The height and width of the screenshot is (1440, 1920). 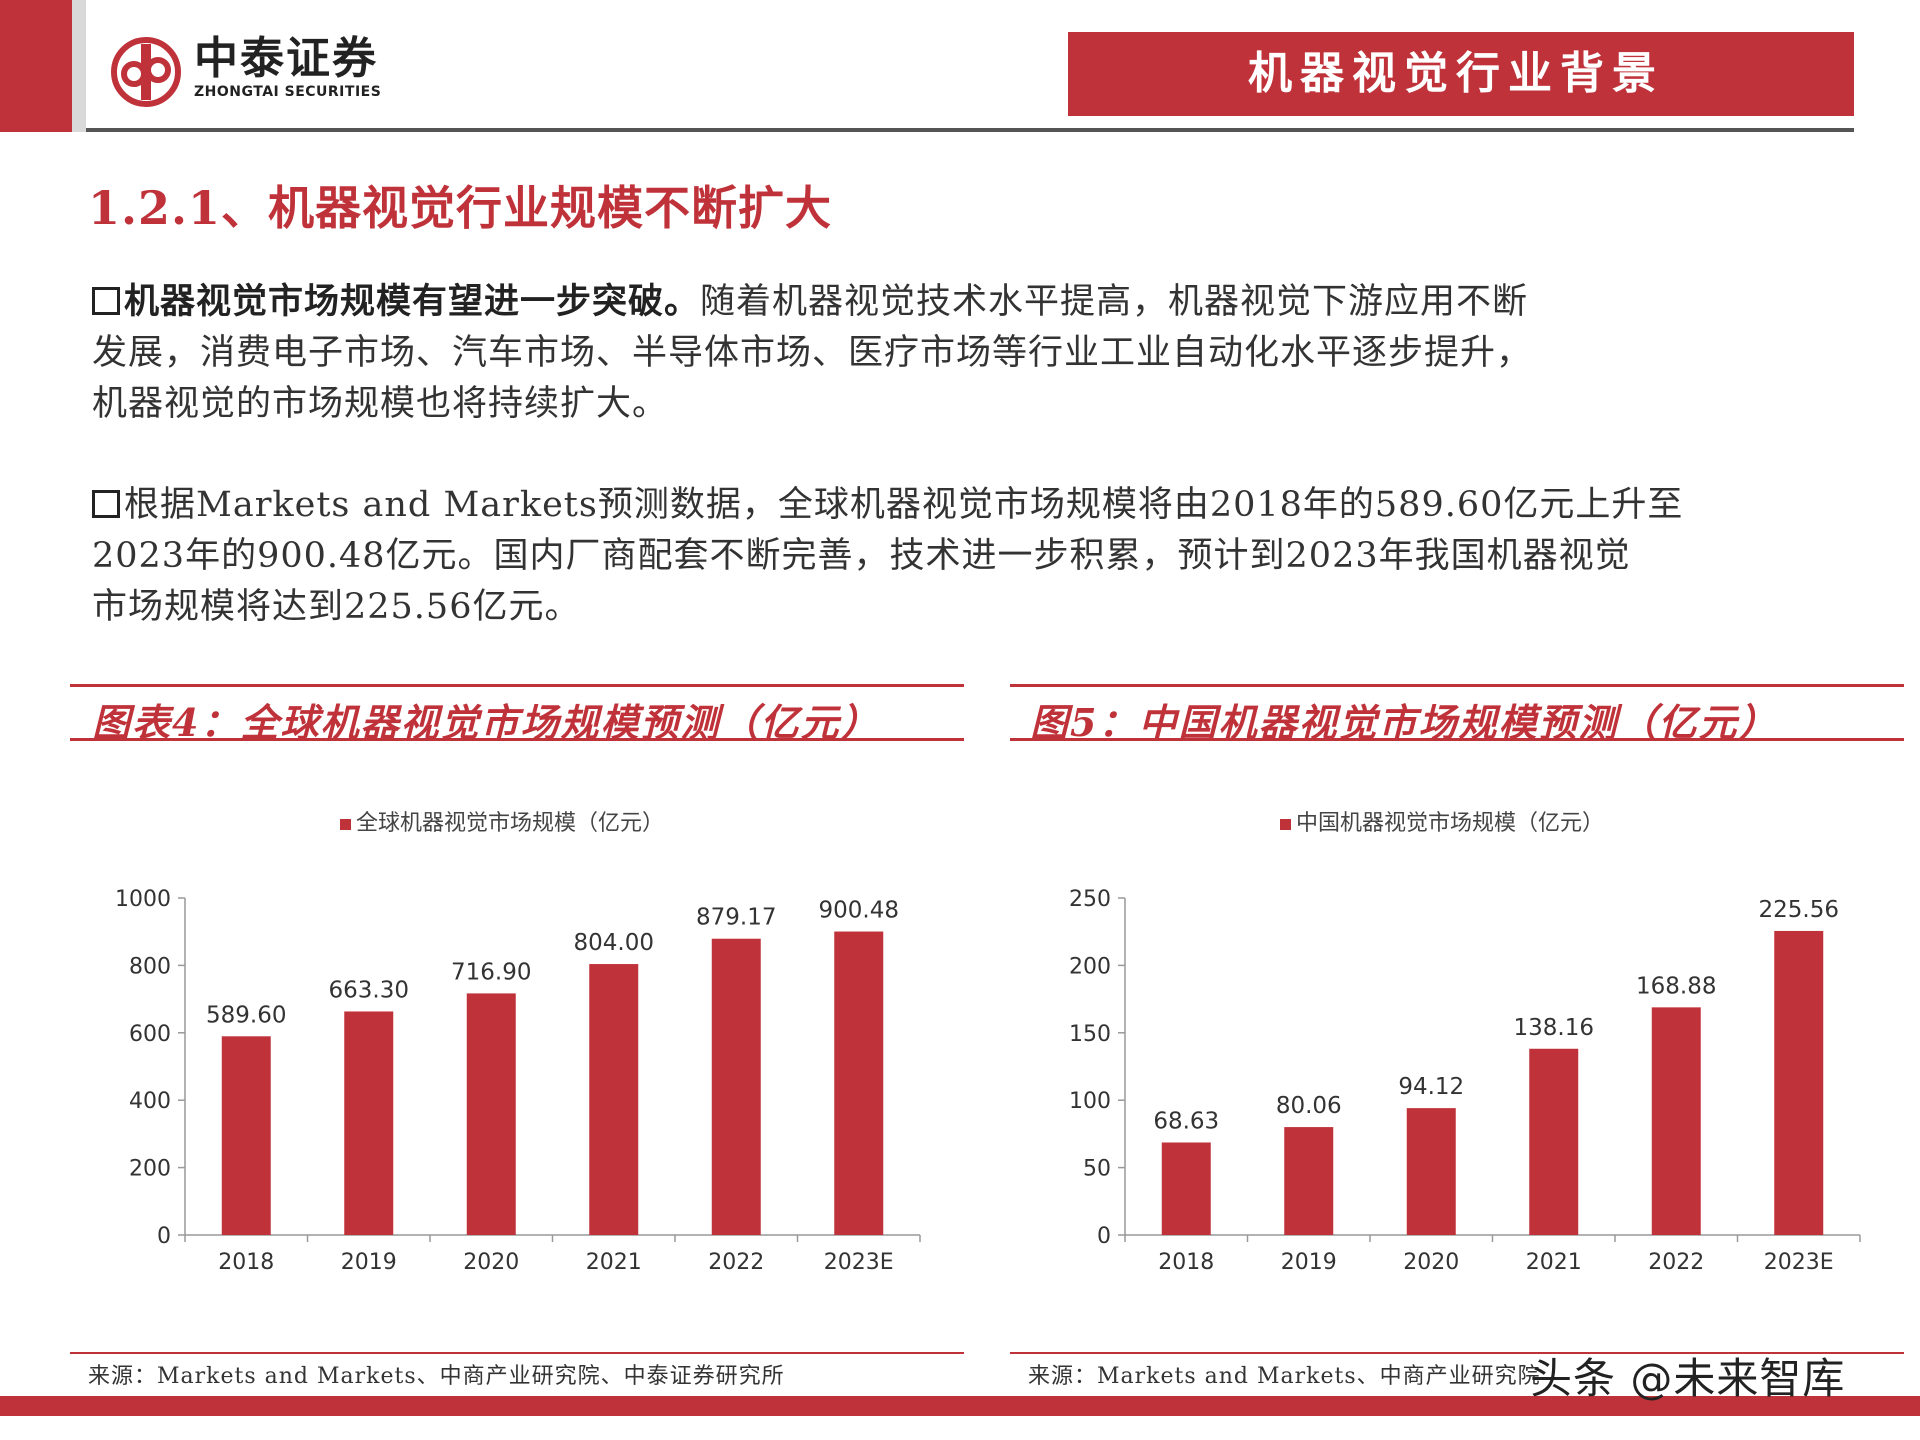 What do you see at coordinates (1554, 1028) in the screenshot?
I see `bar-data-label: 138.16` at bounding box center [1554, 1028].